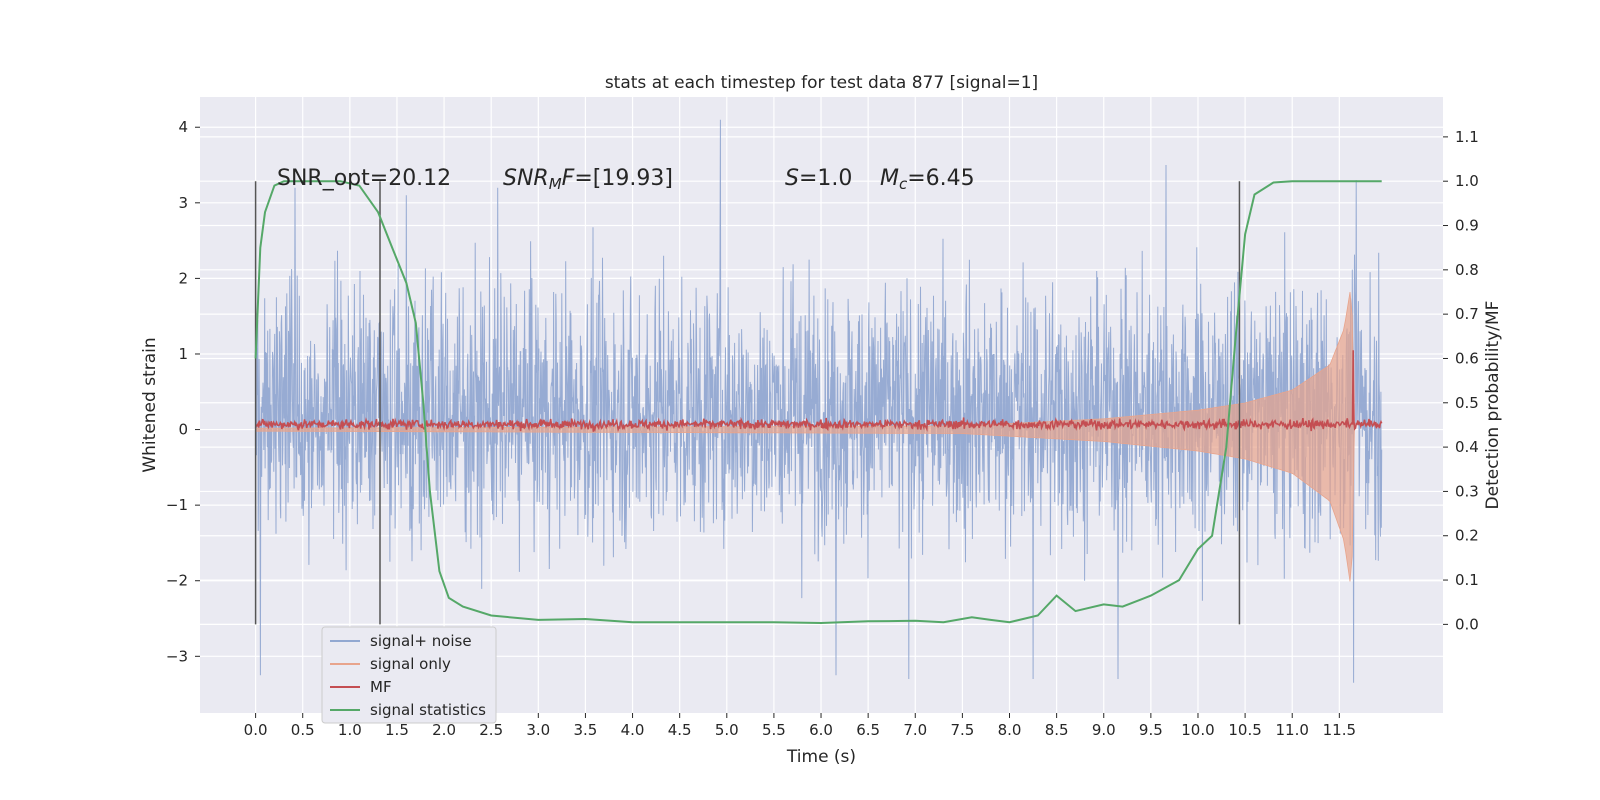 This screenshot has height=800, width=1600. What do you see at coordinates (1104, 730) in the screenshot?
I see `x-tick-label: 9.0` at bounding box center [1104, 730].